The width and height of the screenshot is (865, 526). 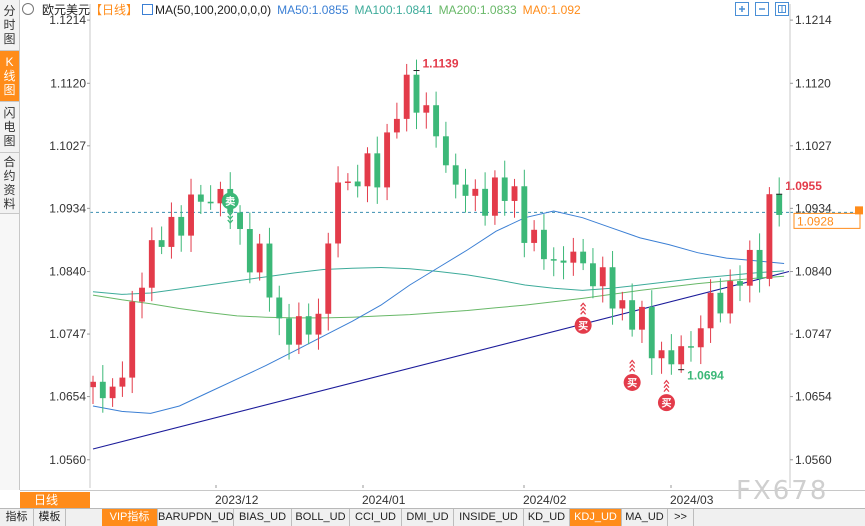 What do you see at coordinates (813, 334) in the screenshot?
I see `y-tick-label-right: 1.0747` at bounding box center [813, 334].